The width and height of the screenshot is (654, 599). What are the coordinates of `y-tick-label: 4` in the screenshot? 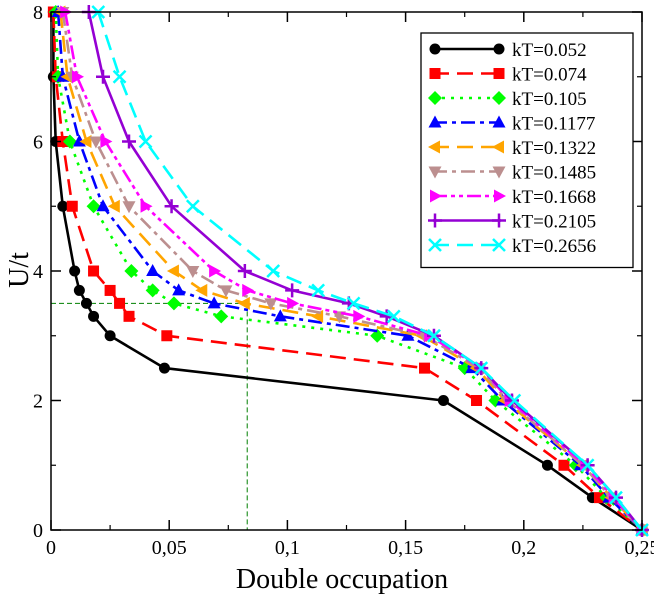 It's located at (38, 272).